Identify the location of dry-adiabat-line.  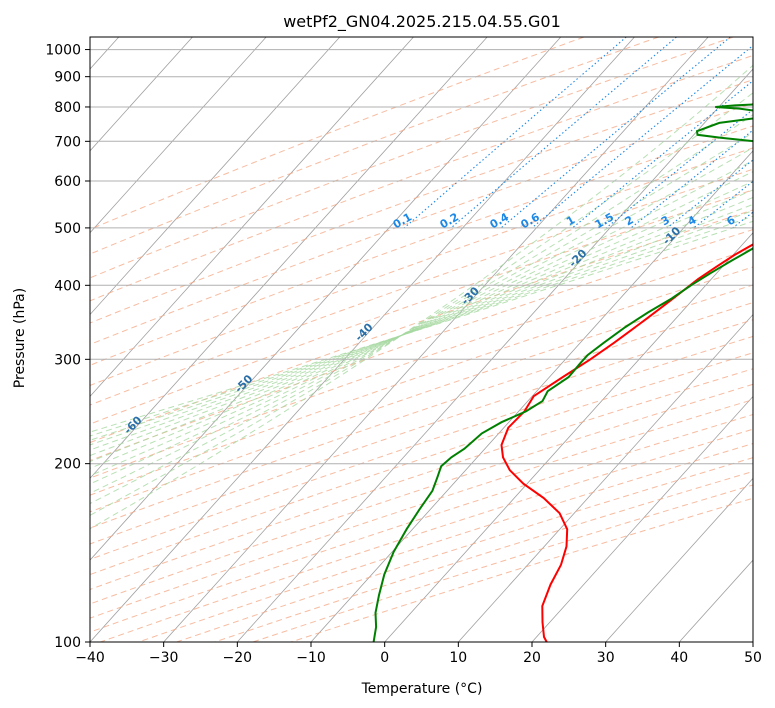
(502, 563).